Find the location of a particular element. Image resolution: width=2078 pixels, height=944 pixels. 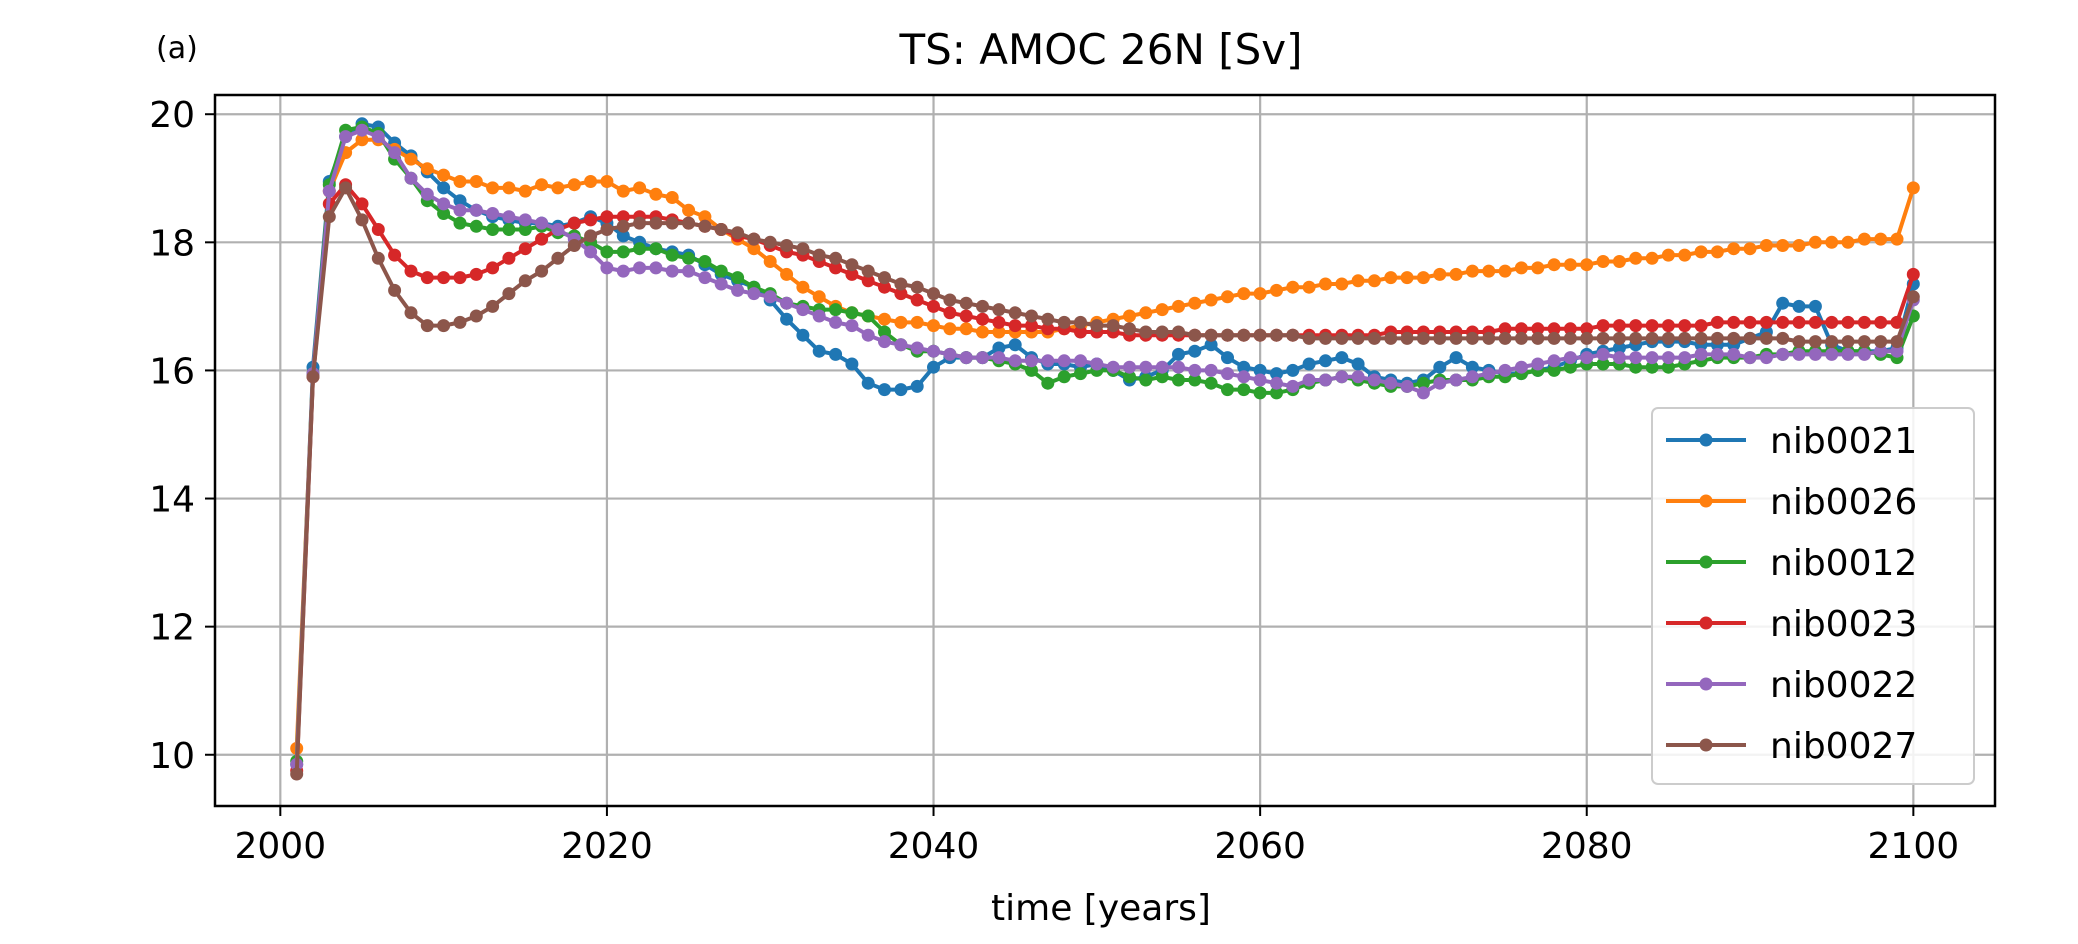

legend-item: nib0021 is located at coordinates (1791, 441).